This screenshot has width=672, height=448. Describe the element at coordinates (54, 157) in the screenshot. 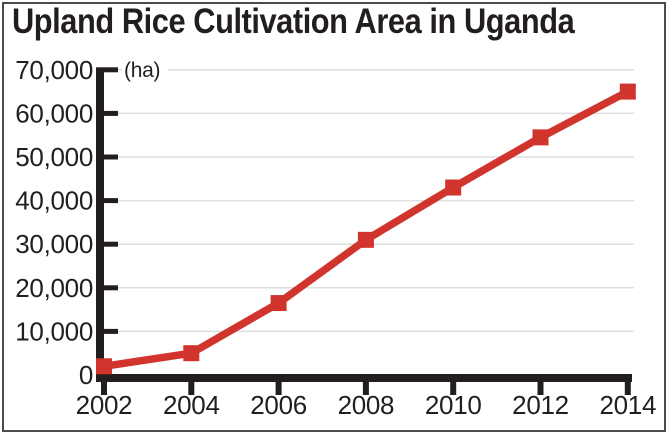

I see `y-tick-label: 50,000` at that location.